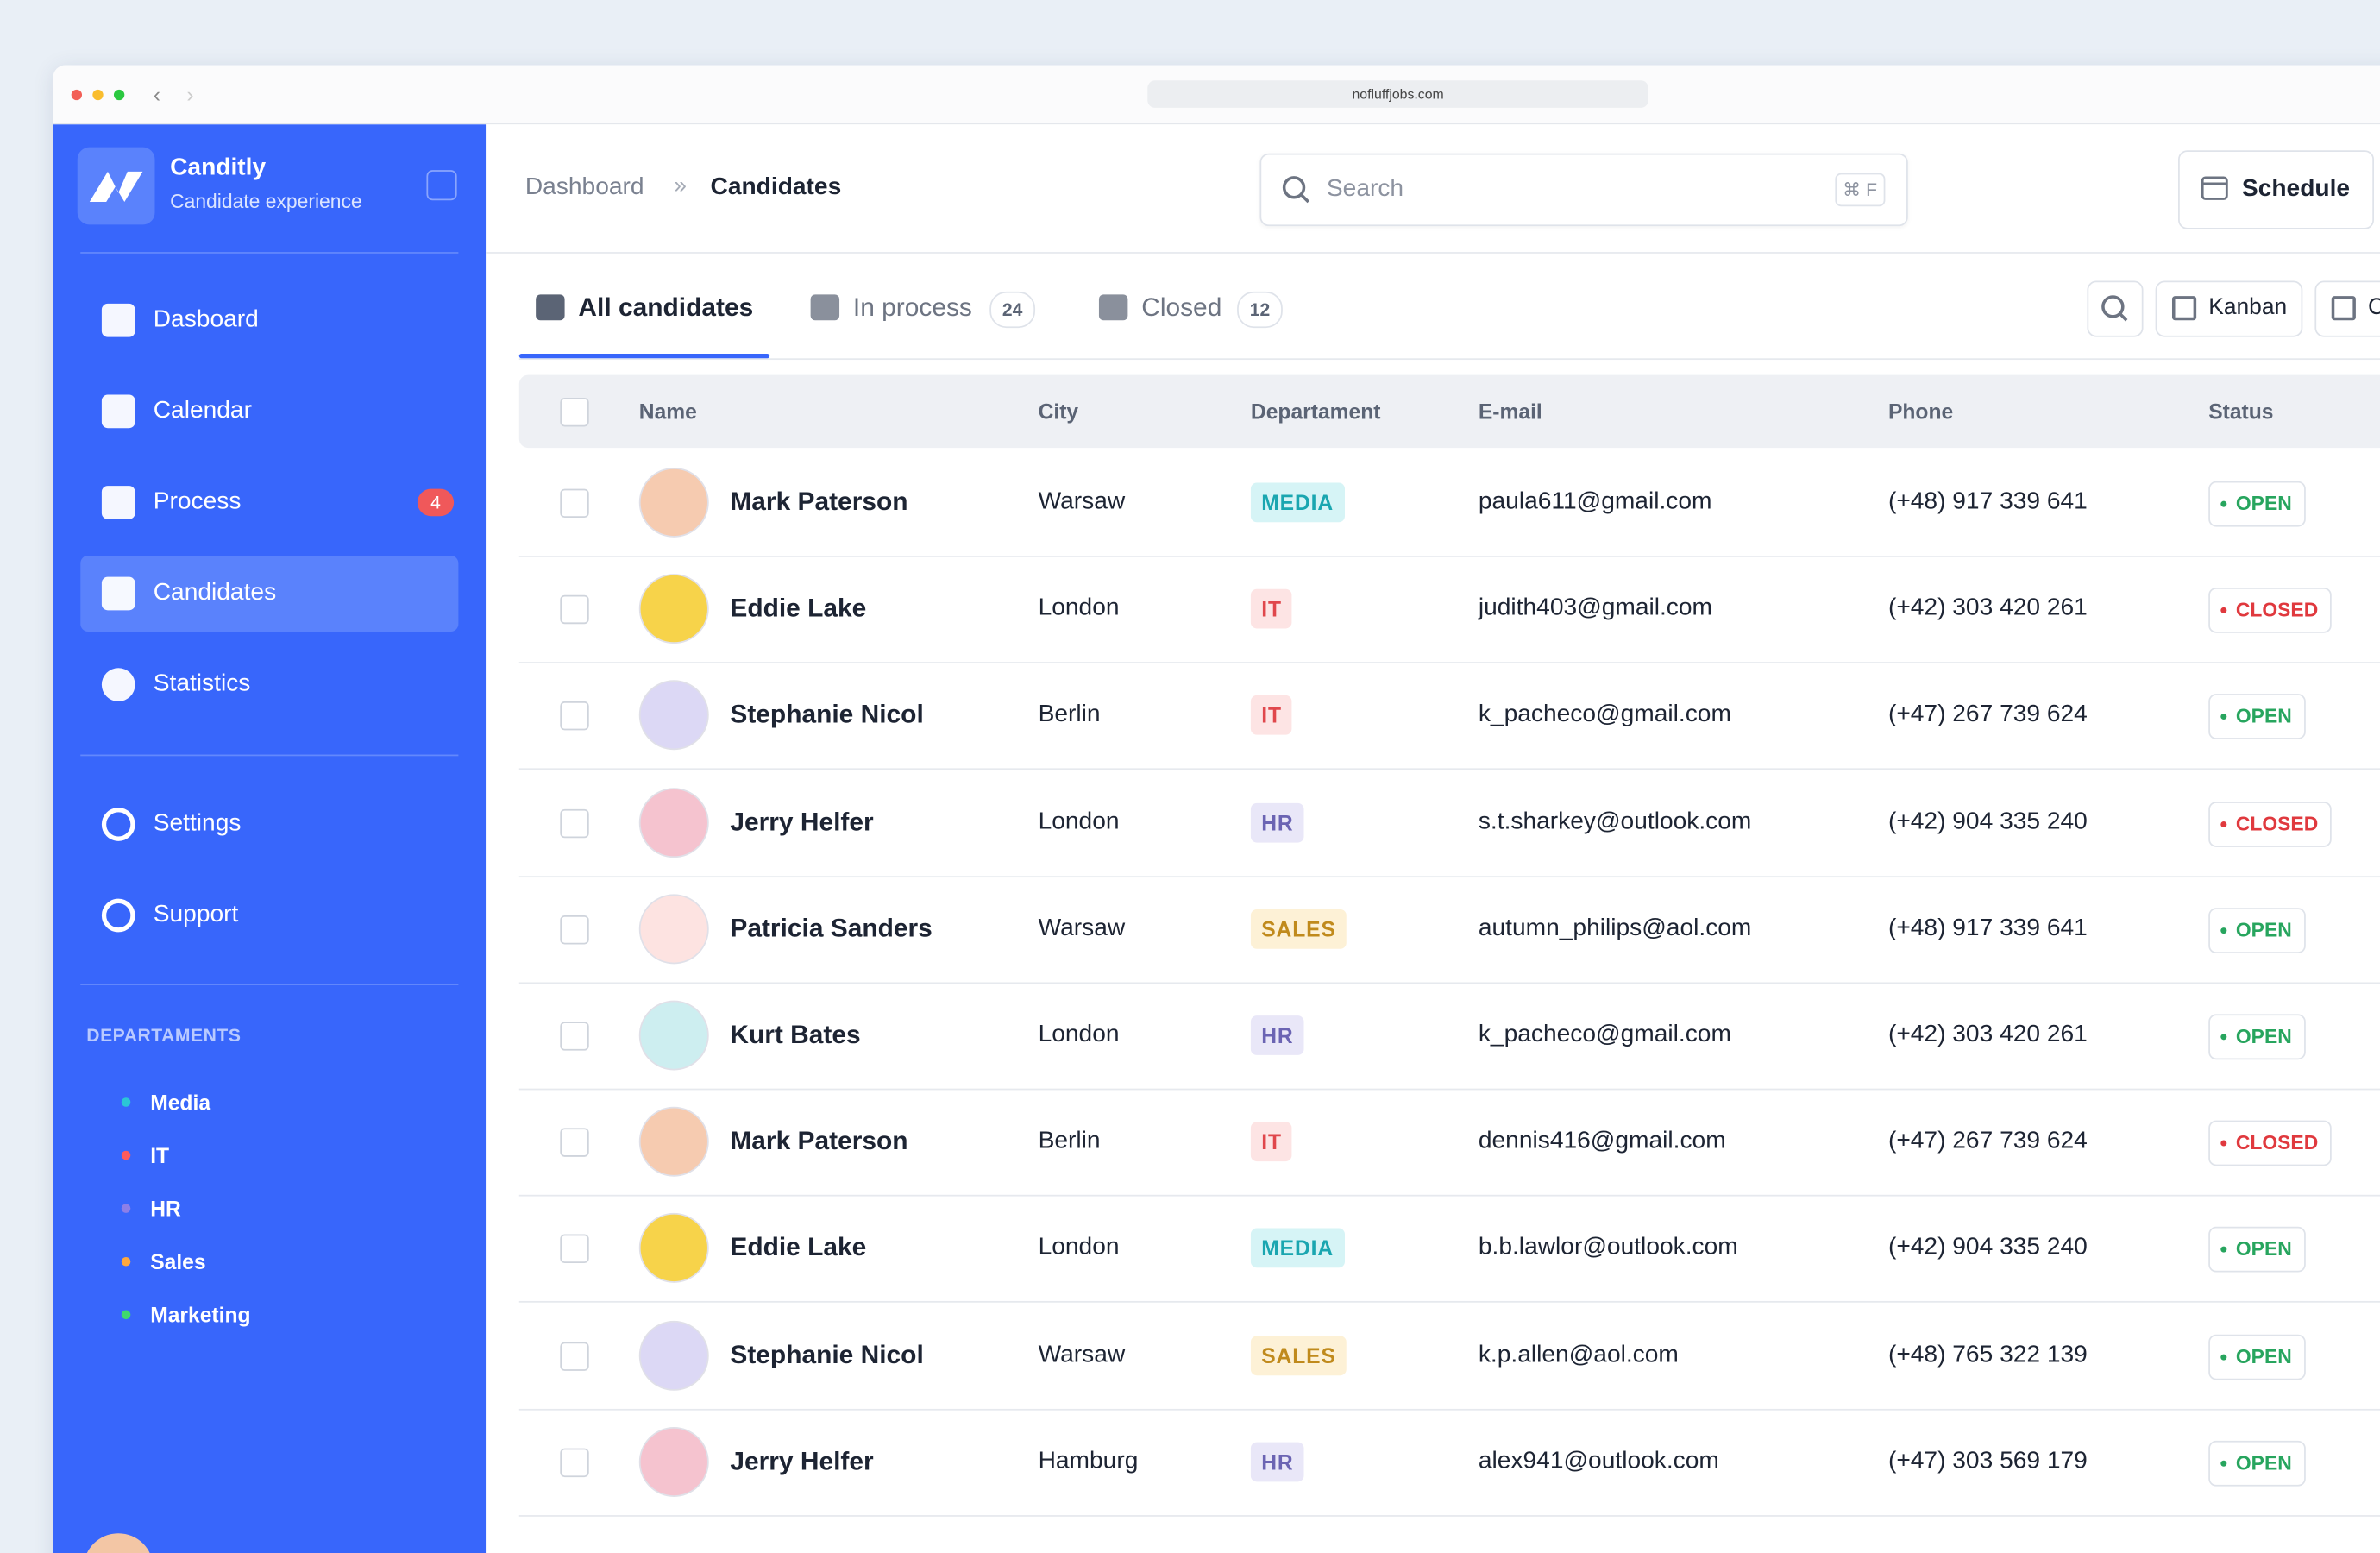  Describe the element at coordinates (441, 185) in the screenshot. I see `workspace-switch` at that location.